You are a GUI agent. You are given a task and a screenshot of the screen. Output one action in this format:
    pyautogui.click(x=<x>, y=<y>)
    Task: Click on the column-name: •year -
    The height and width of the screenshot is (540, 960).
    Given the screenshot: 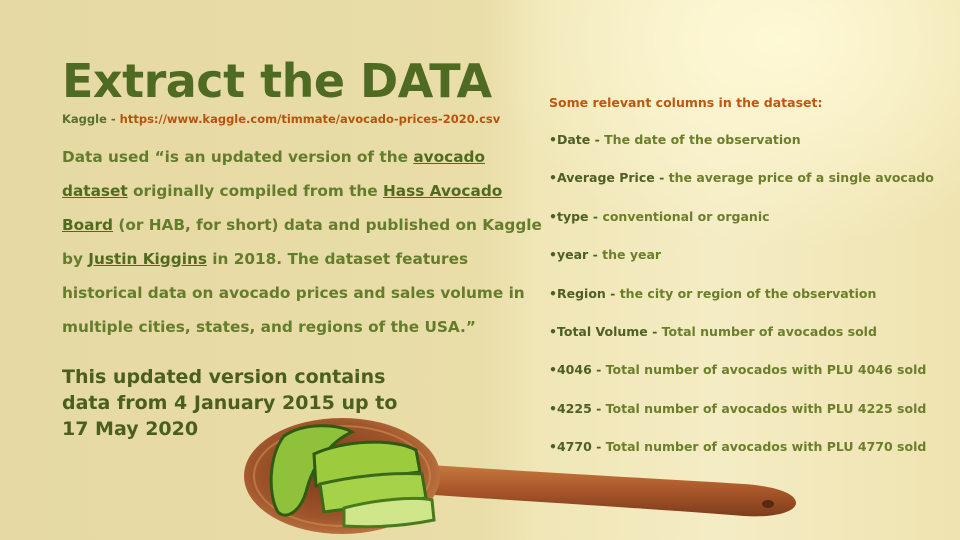 What is the action you would take?
    pyautogui.click(x=576, y=255)
    